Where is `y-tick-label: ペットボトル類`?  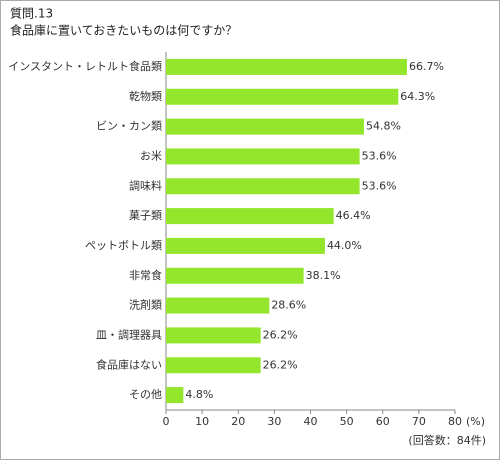
y-tick-label: ペットボトル類 is located at coordinates (123, 245).